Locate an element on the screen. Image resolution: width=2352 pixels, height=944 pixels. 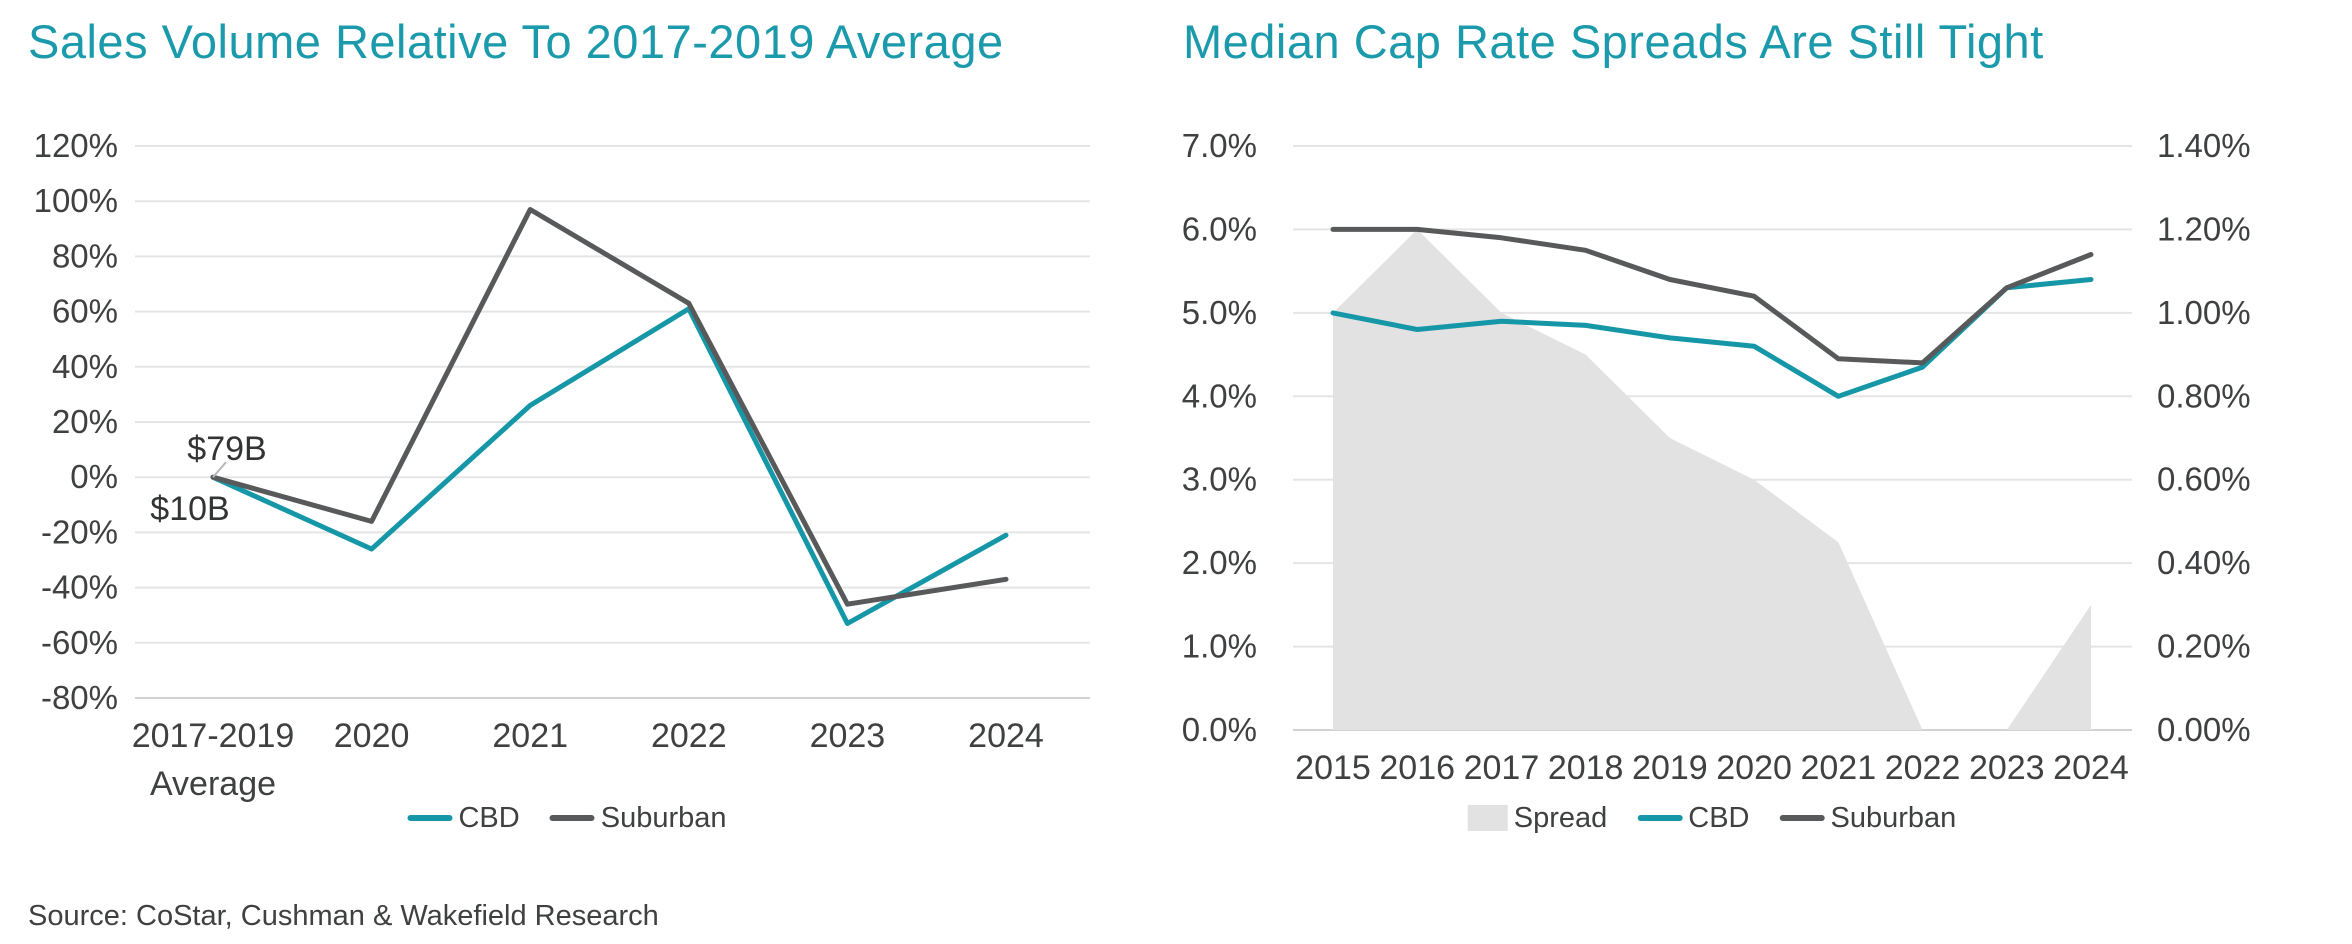
left-y-tick-label: 3.0% is located at coordinates (1219, 479).